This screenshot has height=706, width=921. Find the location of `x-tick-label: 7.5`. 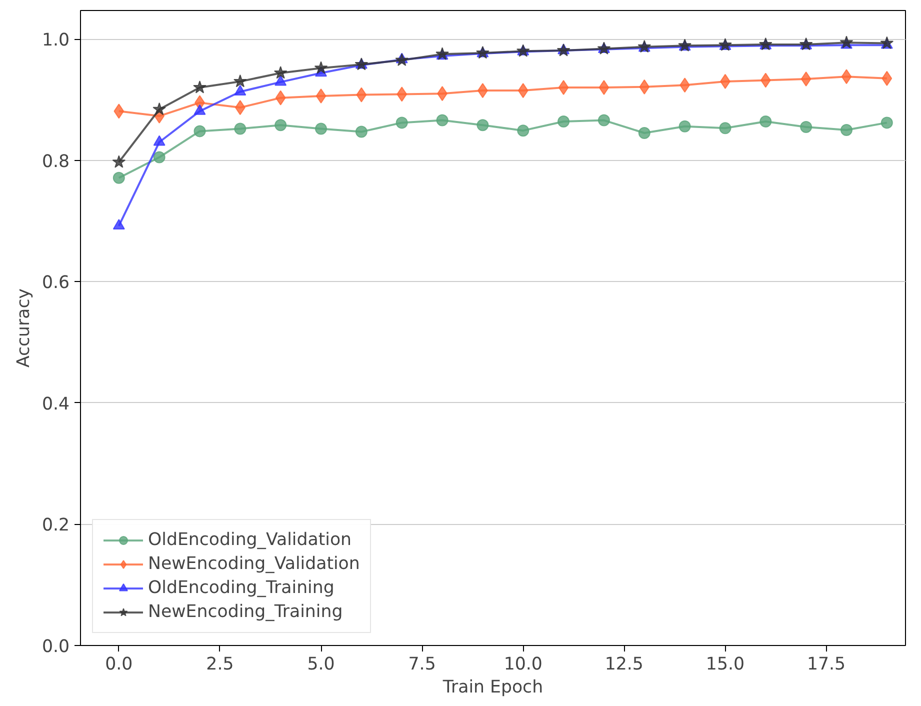

x-tick-label: 7.5 is located at coordinates (422, 664).